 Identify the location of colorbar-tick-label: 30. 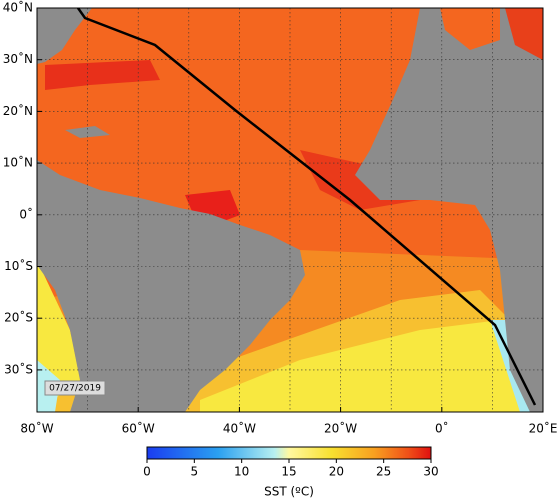
(430, 472).